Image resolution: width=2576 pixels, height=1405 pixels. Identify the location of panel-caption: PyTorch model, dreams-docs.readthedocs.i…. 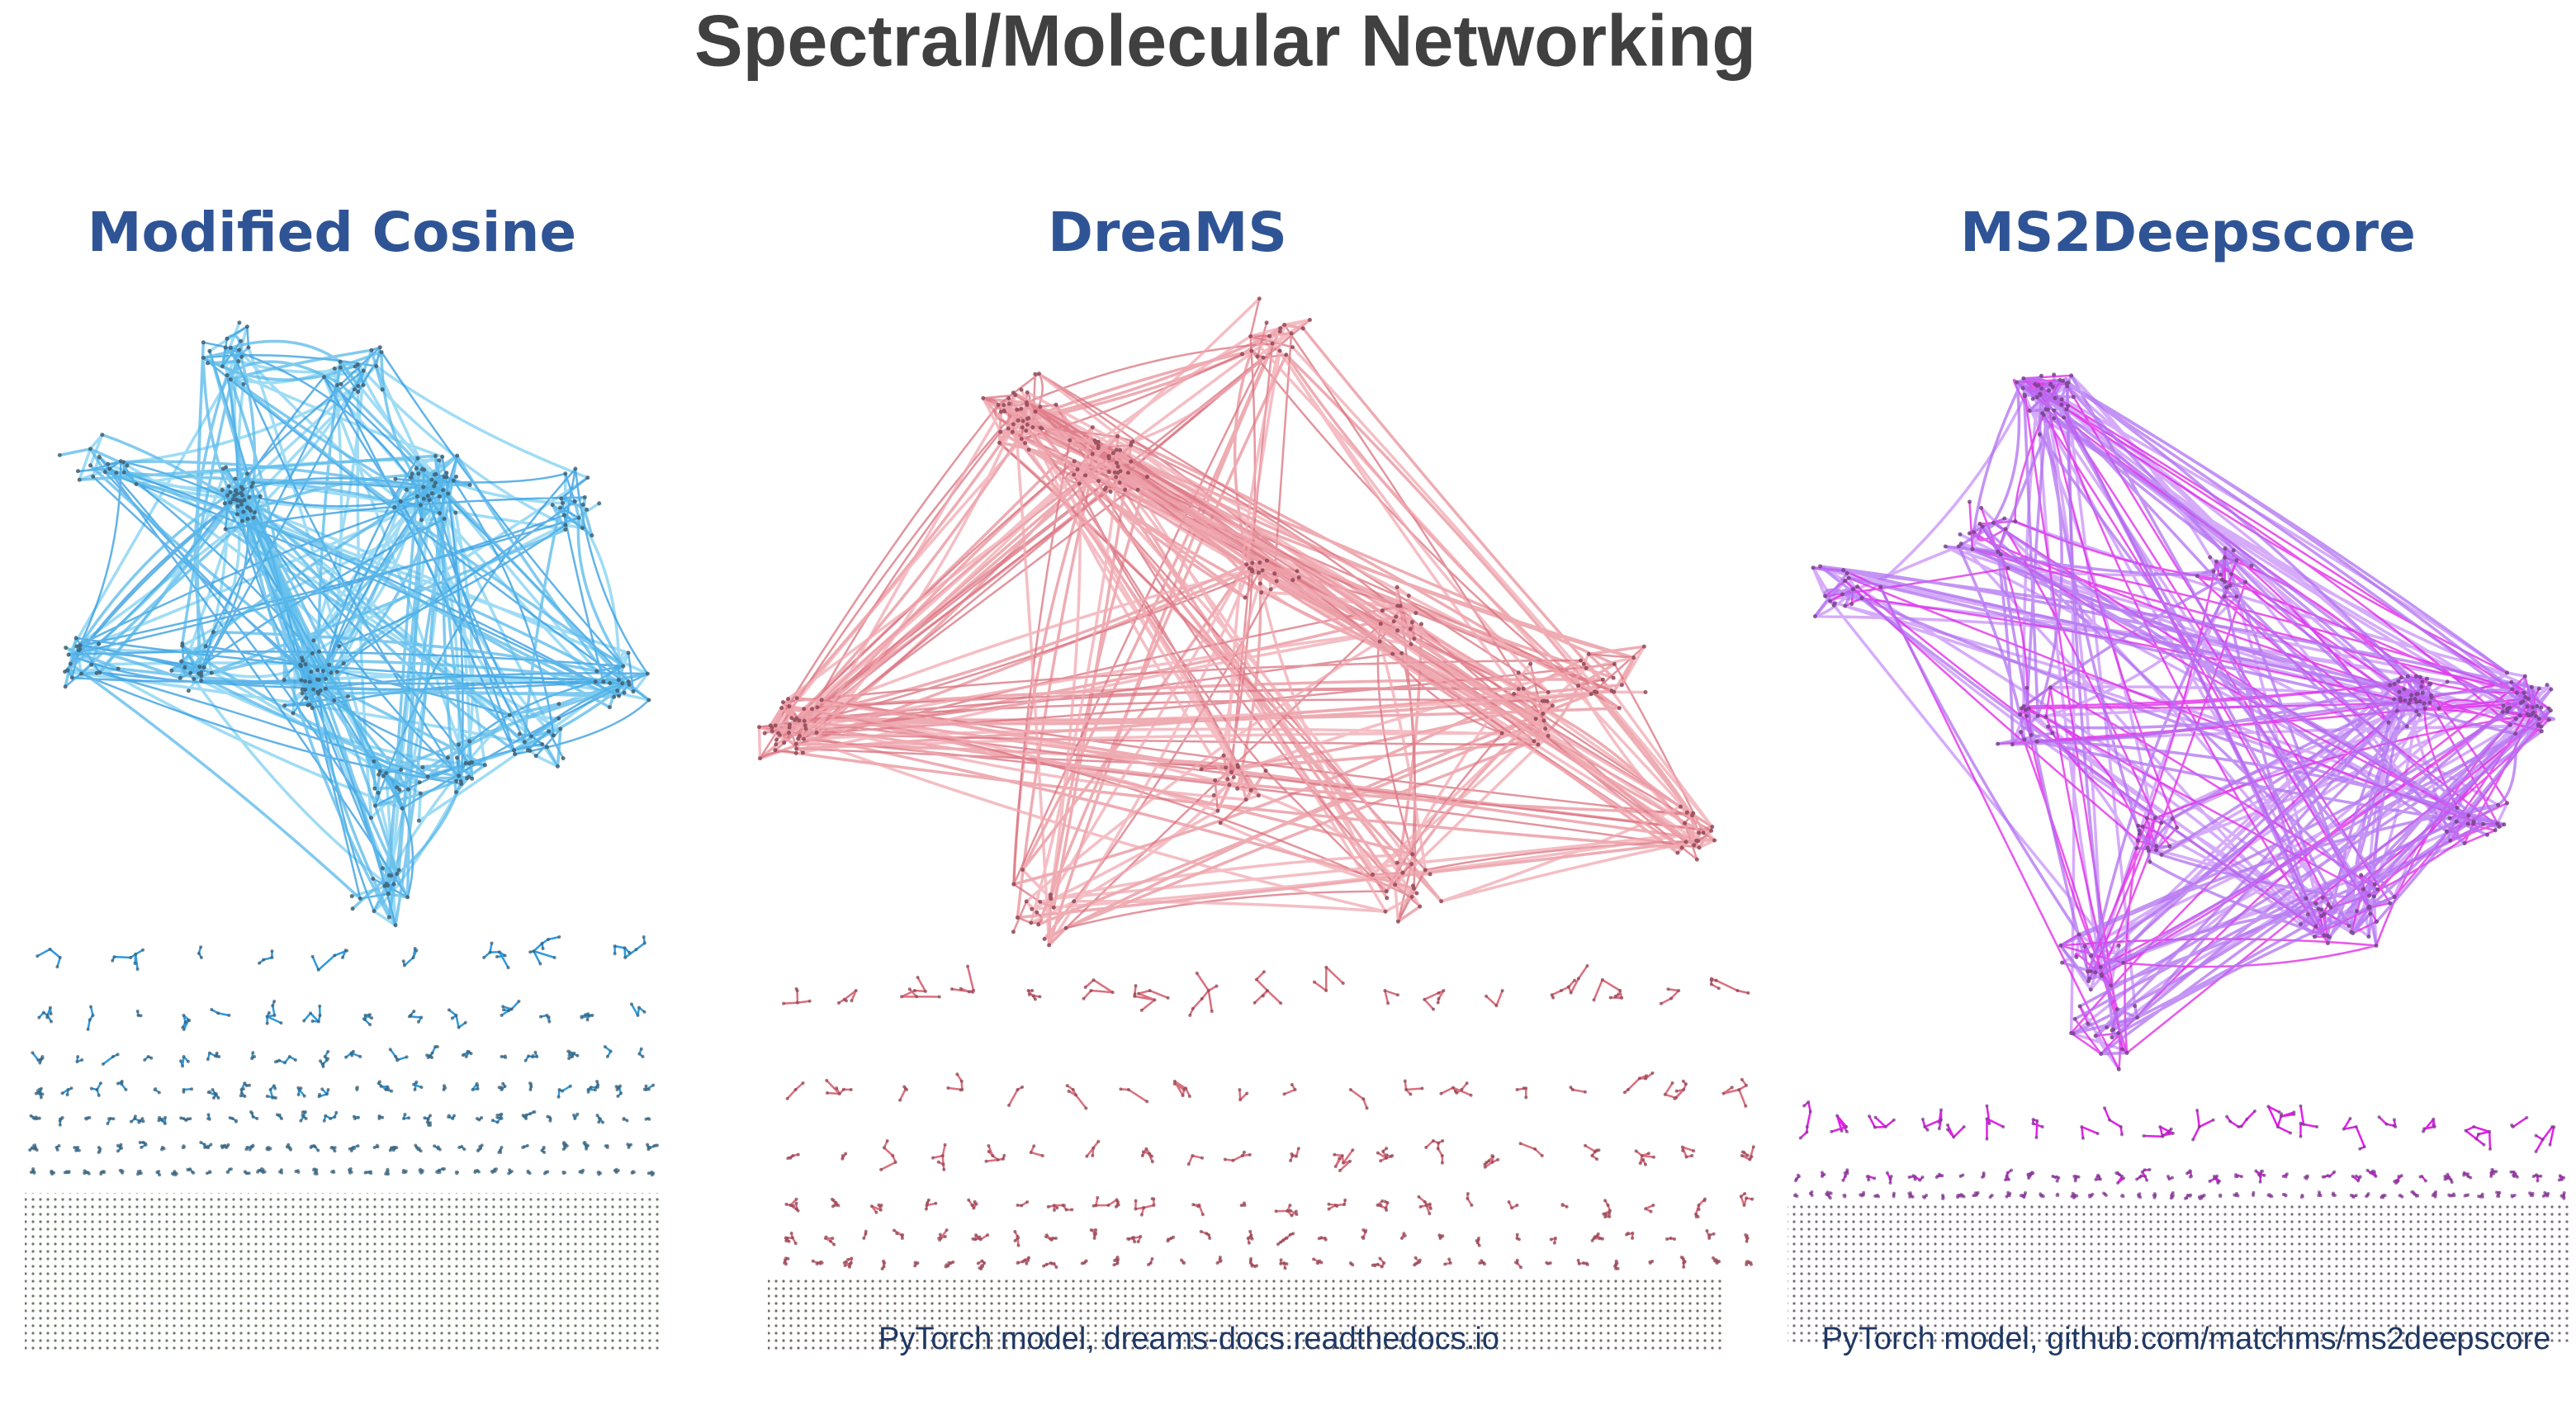
(1188, 1339).